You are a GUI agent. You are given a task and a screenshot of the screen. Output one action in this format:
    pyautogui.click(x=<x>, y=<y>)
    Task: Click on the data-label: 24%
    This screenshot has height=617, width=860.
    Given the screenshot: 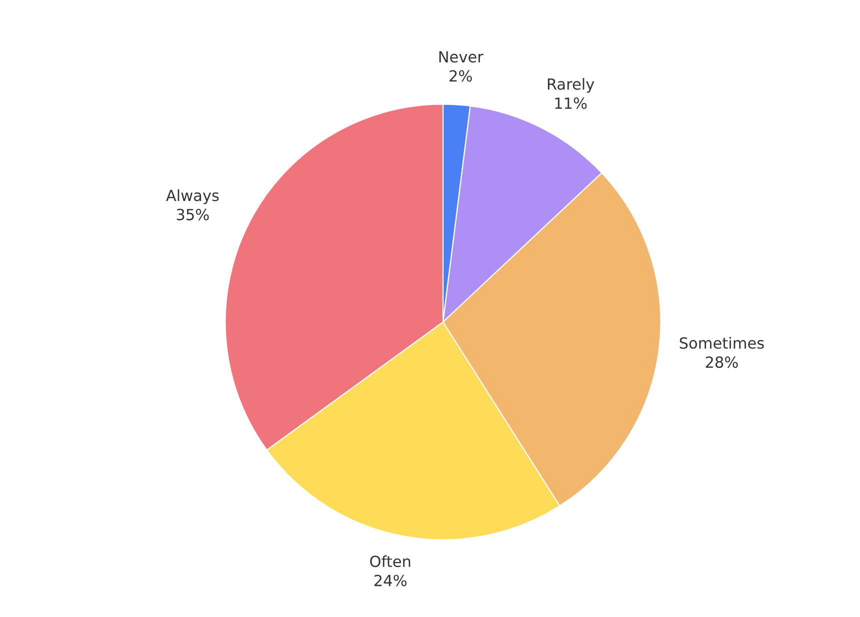 What is the action you would take?
    pyautogui.click(x=390, y=580)
    